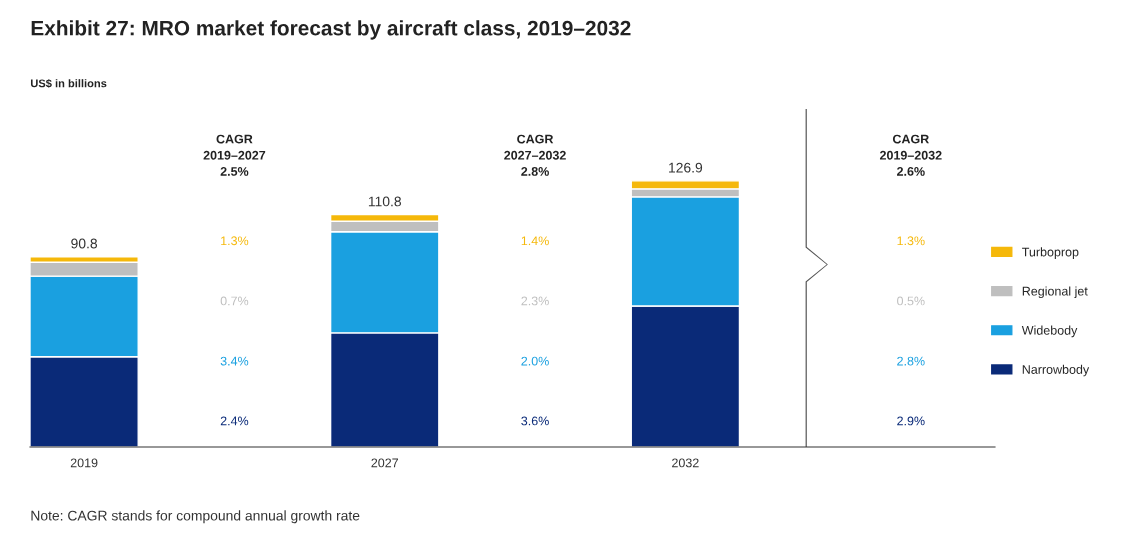 This screenshot has width=1123, height=544. What do you see at coordinates (68, 83) in the screenshot?
I see `chart-subtitle: US$ in billions` at bounding box center [68, 83].